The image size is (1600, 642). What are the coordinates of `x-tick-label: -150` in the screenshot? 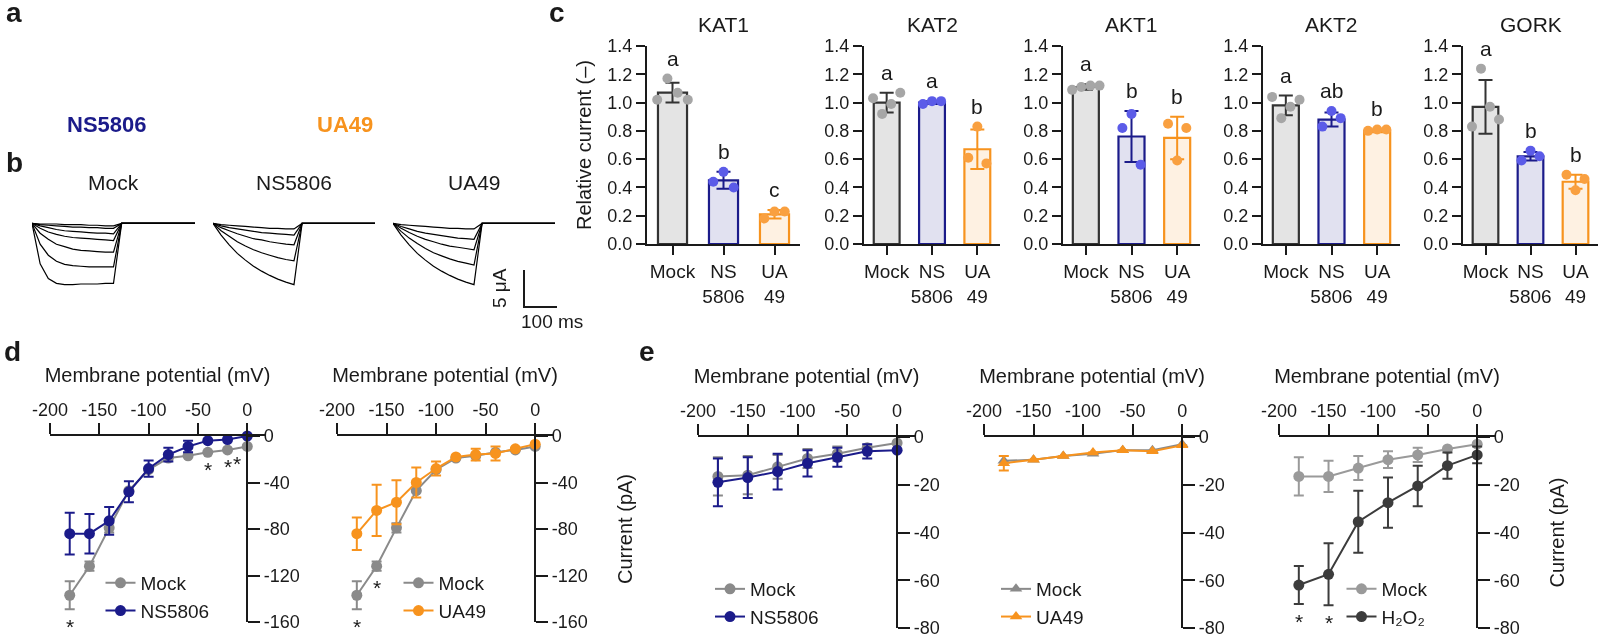 It's located at (1328, 410).